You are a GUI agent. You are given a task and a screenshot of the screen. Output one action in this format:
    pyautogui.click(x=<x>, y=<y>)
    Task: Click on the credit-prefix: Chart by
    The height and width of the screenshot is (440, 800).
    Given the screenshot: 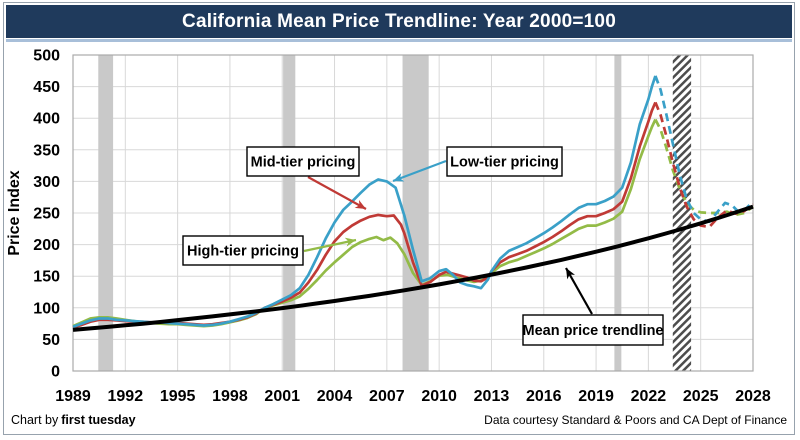 What is the action you would take?
    pyautogui.click(x=35, y=420)
    